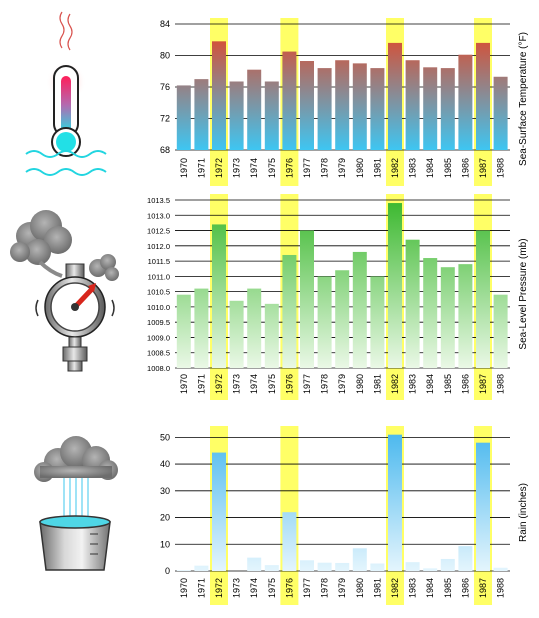  Describe the element at coordinates (165, 150) in the screenshot. I see `y-tick-label: 68` at that location.